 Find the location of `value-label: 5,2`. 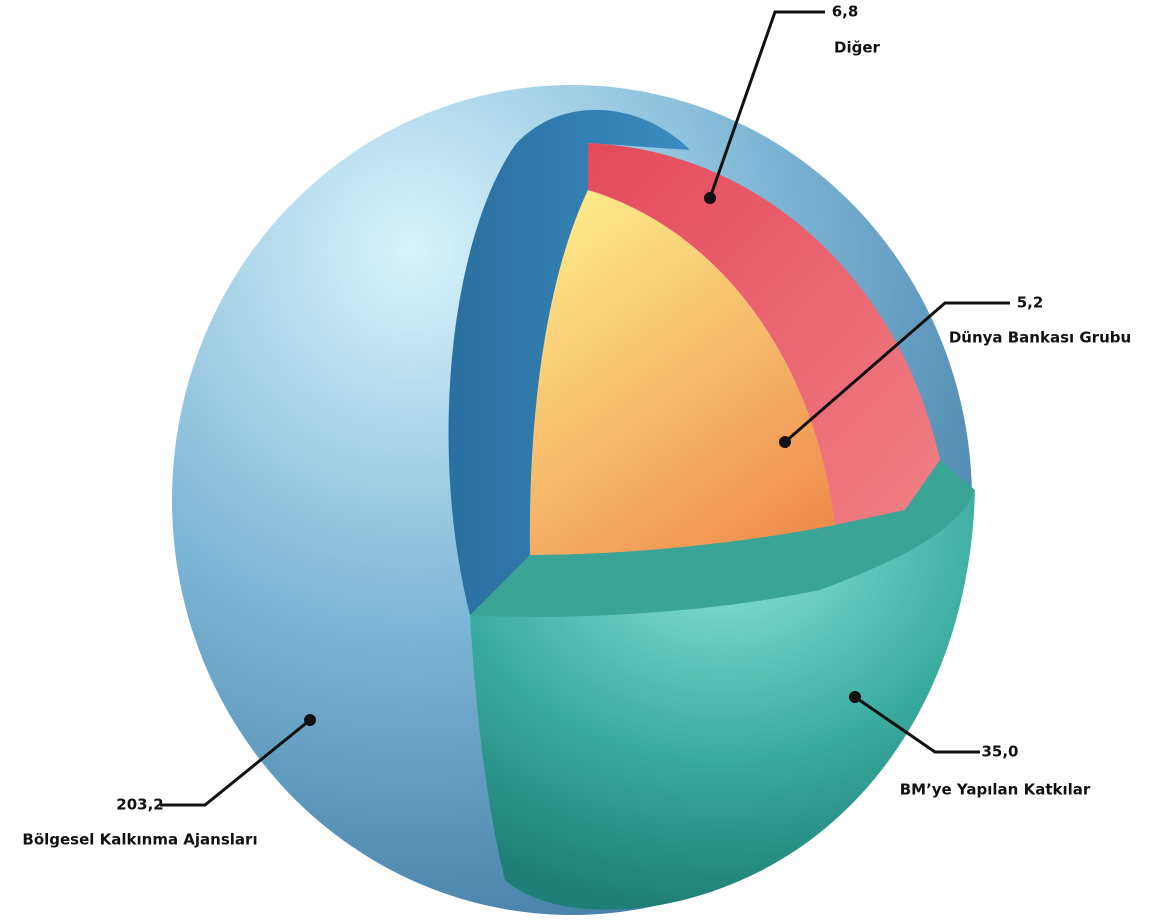

value-label: 5,2 is located at coordinates (1030, 303).